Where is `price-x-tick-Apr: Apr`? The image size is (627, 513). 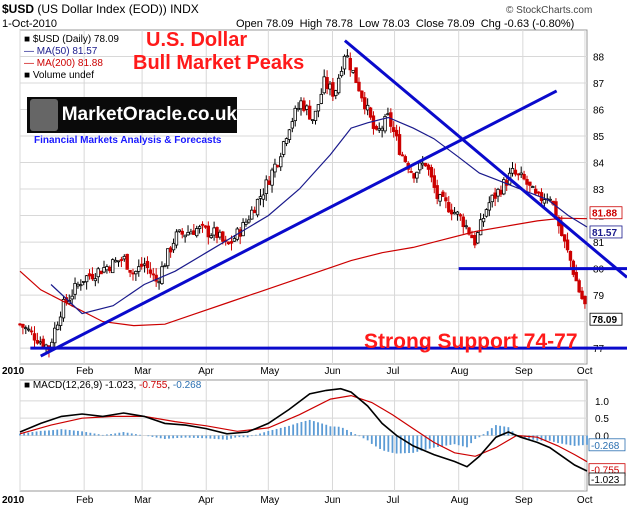
price-x-tick-Apr: Apr is located at coordinates (206, 371).